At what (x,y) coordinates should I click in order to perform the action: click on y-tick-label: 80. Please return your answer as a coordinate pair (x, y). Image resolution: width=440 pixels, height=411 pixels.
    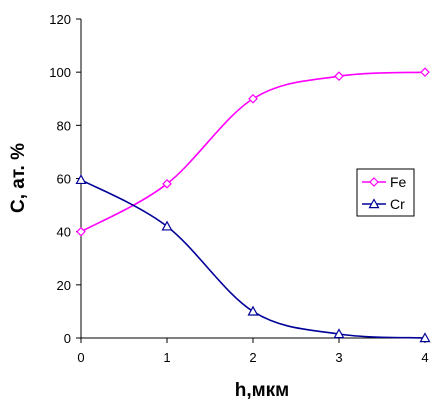
    Looking at the image, I should click on (64, 125).